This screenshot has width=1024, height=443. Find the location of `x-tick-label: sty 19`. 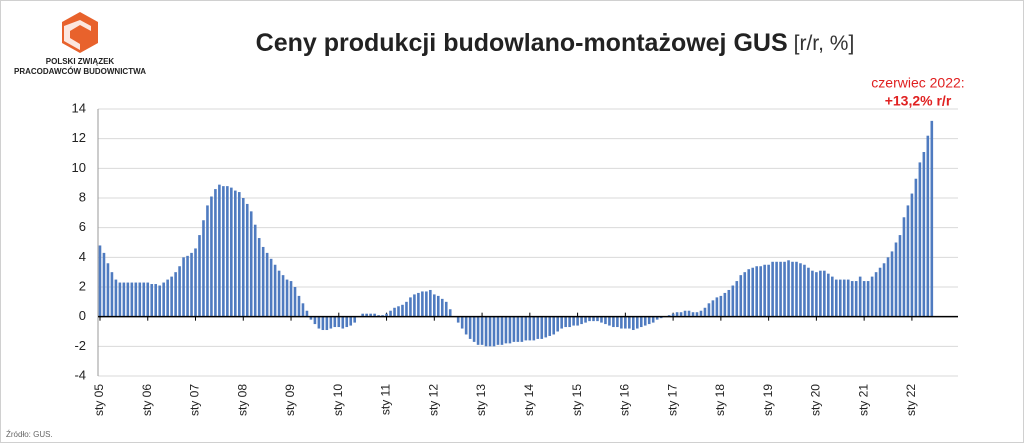

x-tick-label: sty 19 is located at coordinates (768, 400).